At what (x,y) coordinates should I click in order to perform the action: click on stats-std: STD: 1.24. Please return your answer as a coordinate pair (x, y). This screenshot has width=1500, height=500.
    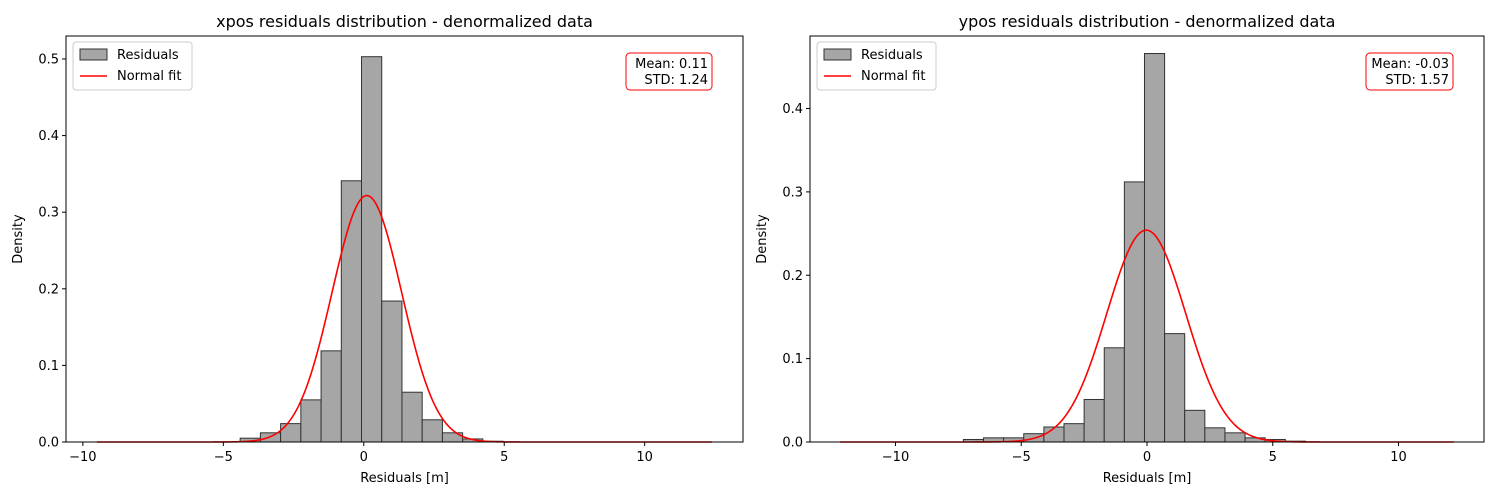
    Looking at the image, I should click on (676, 80).